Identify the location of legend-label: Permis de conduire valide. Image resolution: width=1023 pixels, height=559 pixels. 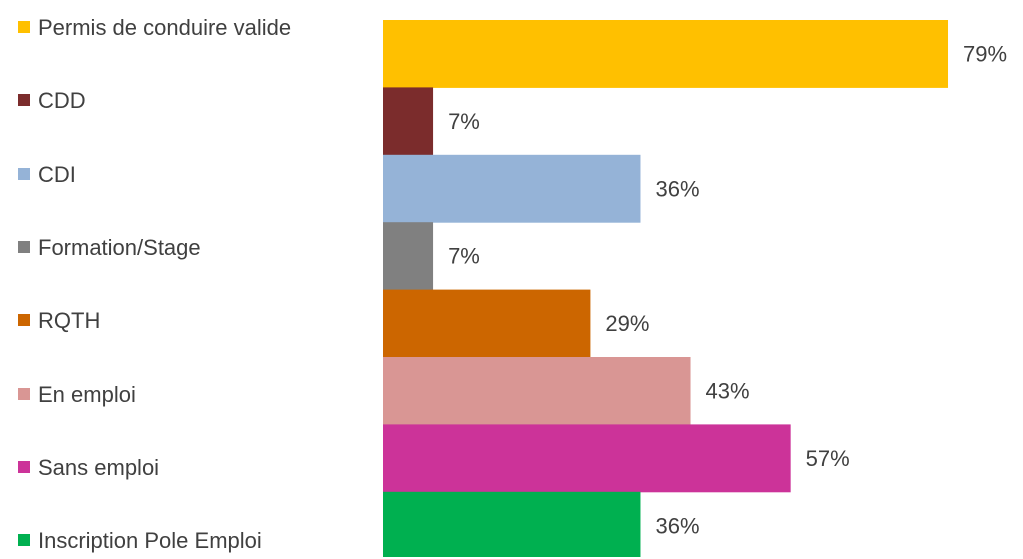
(165, 27).